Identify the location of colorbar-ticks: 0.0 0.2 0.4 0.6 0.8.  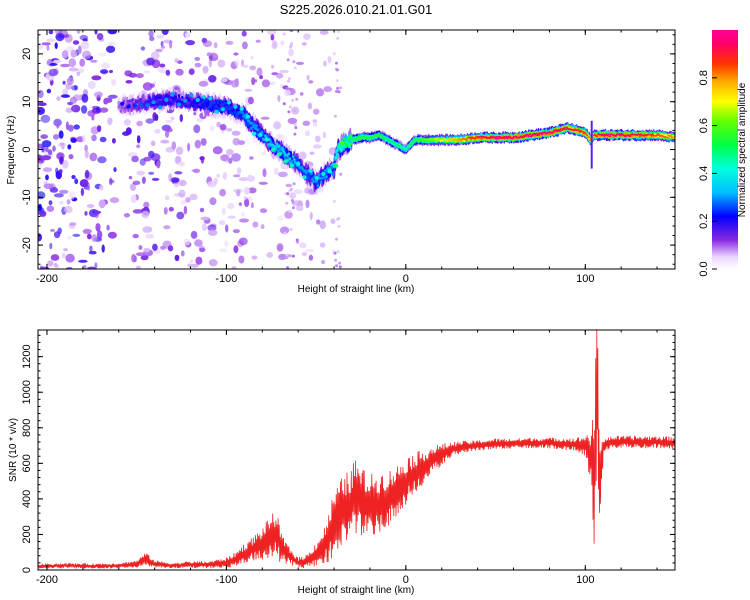
(707, 173).